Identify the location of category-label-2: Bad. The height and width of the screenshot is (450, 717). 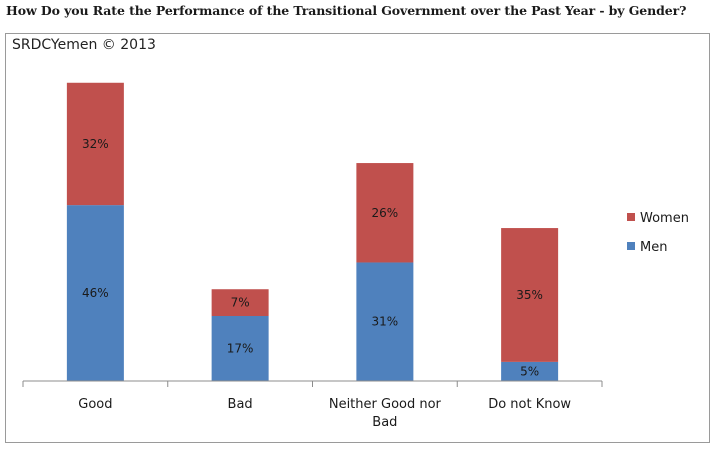
(384, 422).